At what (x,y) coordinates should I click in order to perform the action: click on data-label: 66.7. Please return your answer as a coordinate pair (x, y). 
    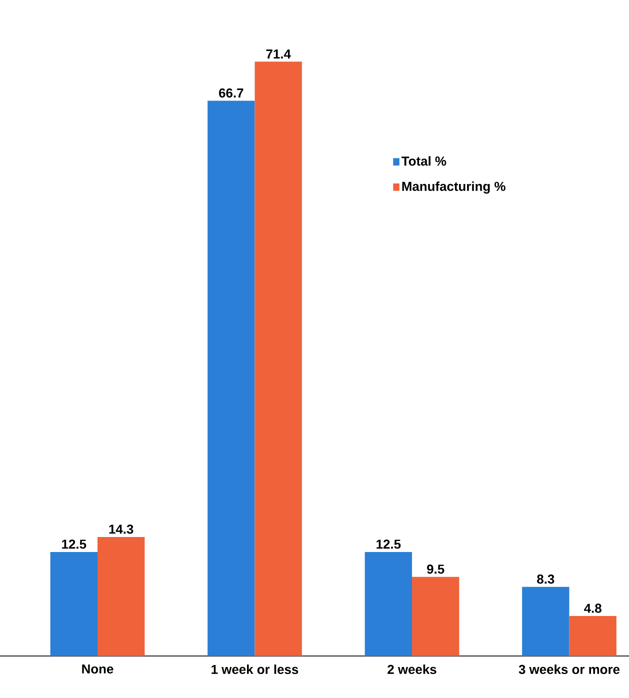
    Looking at the image, I should click on (231, 93).